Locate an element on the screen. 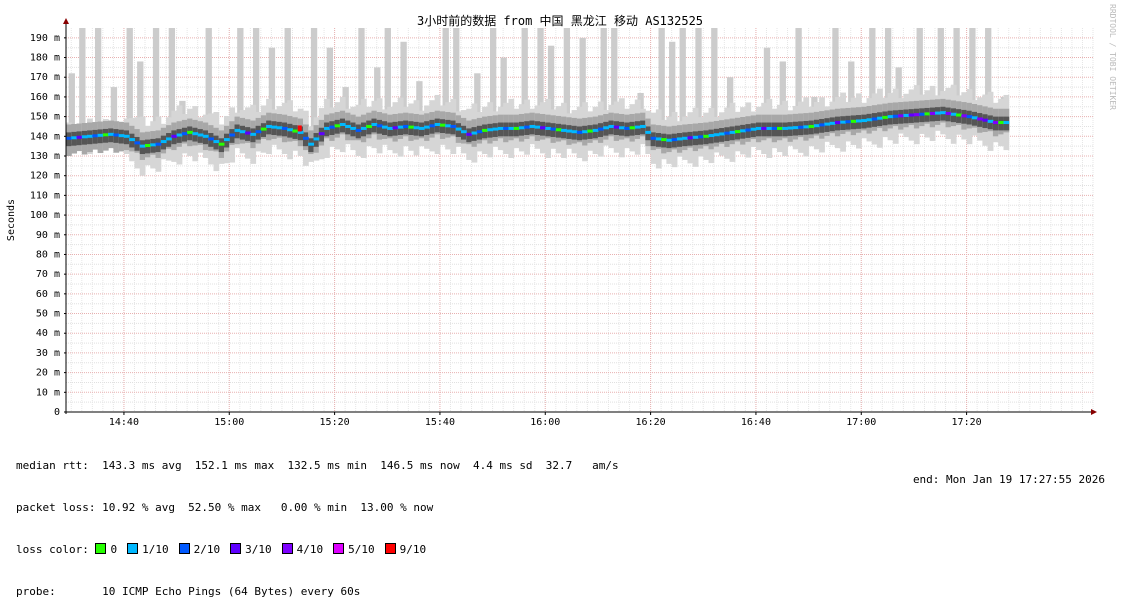 The width and height of the screenshot is (1121, 613). y-tick-label: 140 m is located at coordinates (45, 136).